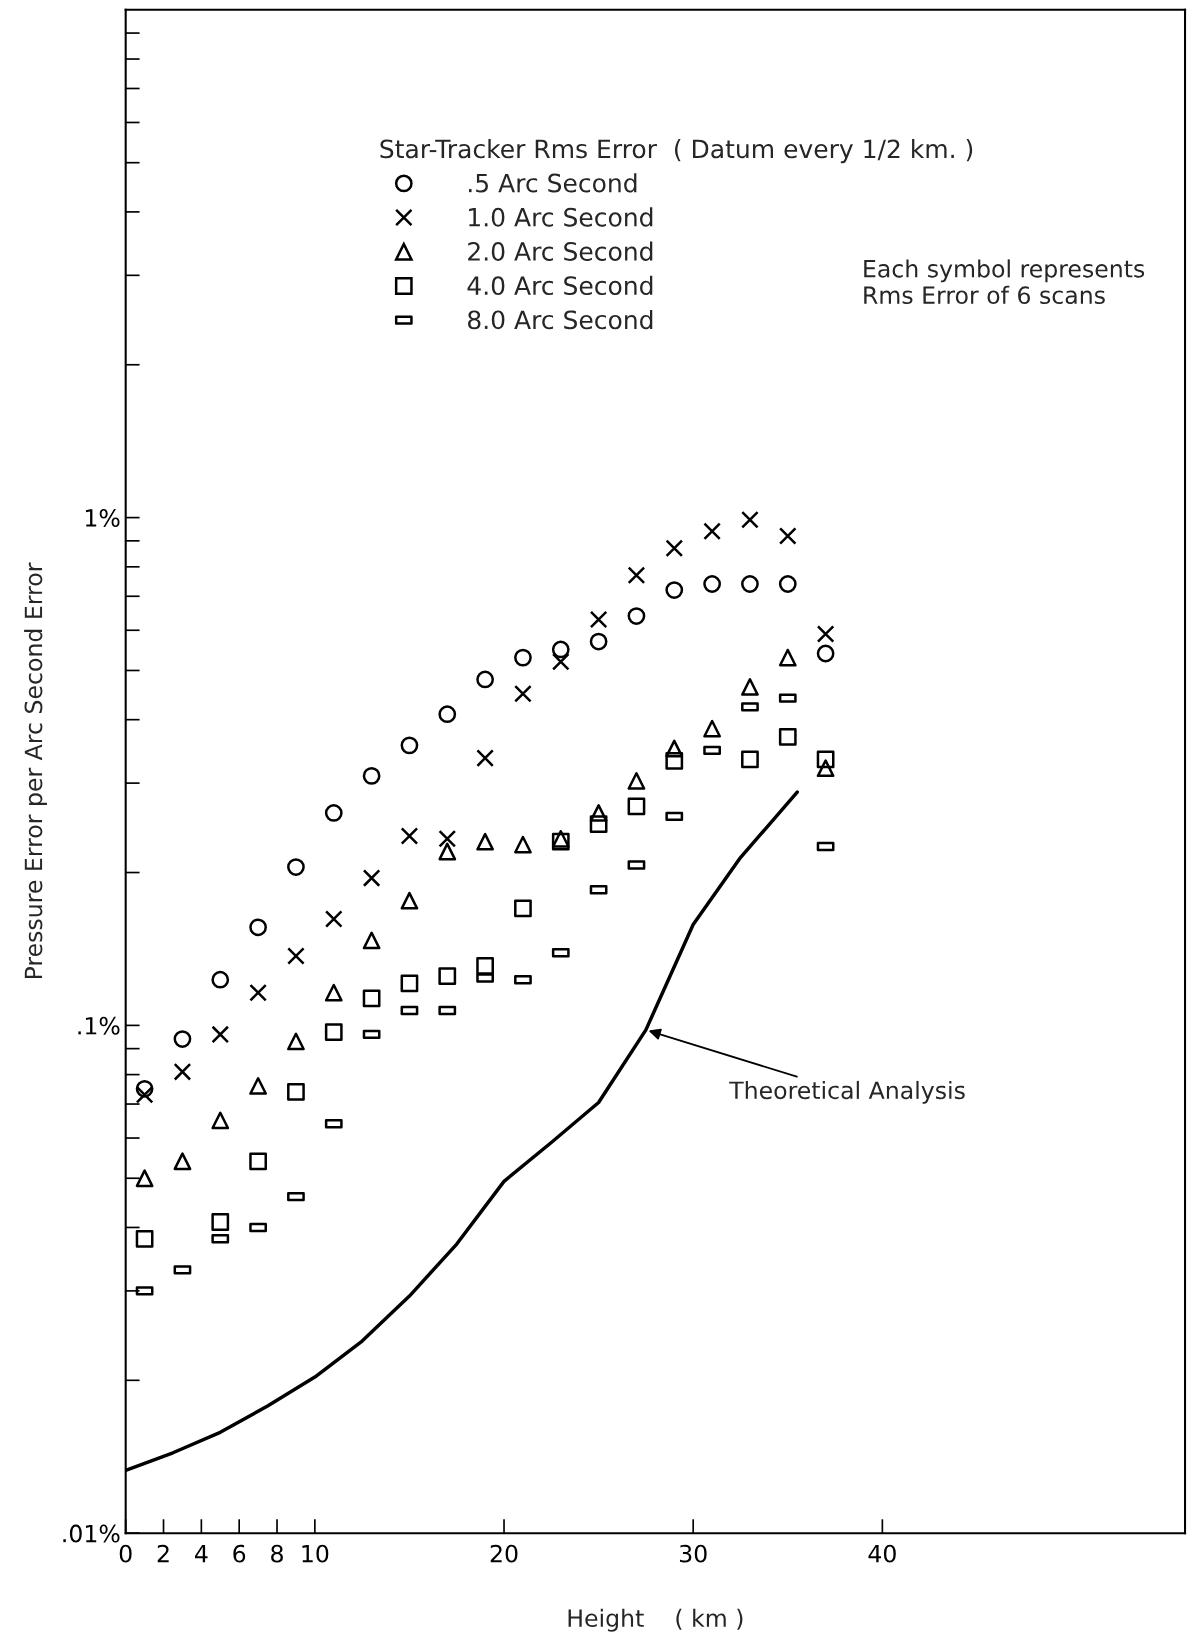  What do you see at coordinates (99, 1025) in the screenshot?
I see `y-tick-label: .1%` at bounding box center [99, 1025].